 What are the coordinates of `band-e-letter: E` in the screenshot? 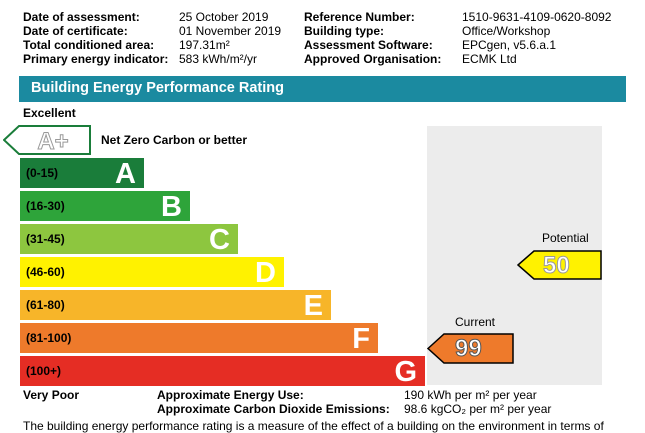 It's located at (313, 306).